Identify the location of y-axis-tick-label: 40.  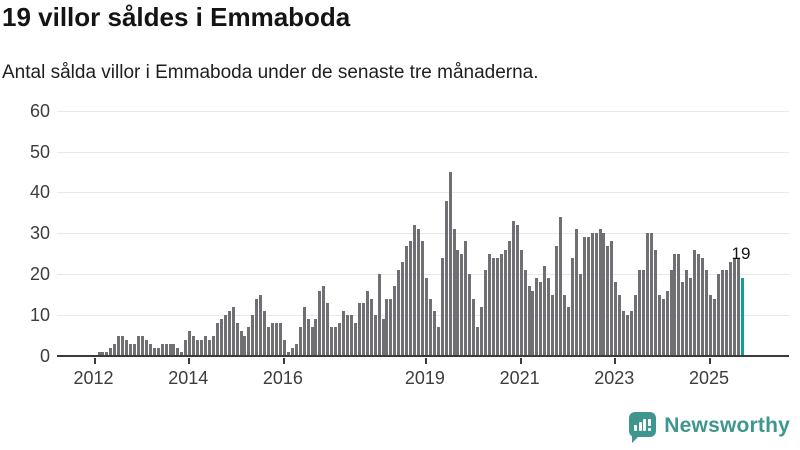
(39, 192).